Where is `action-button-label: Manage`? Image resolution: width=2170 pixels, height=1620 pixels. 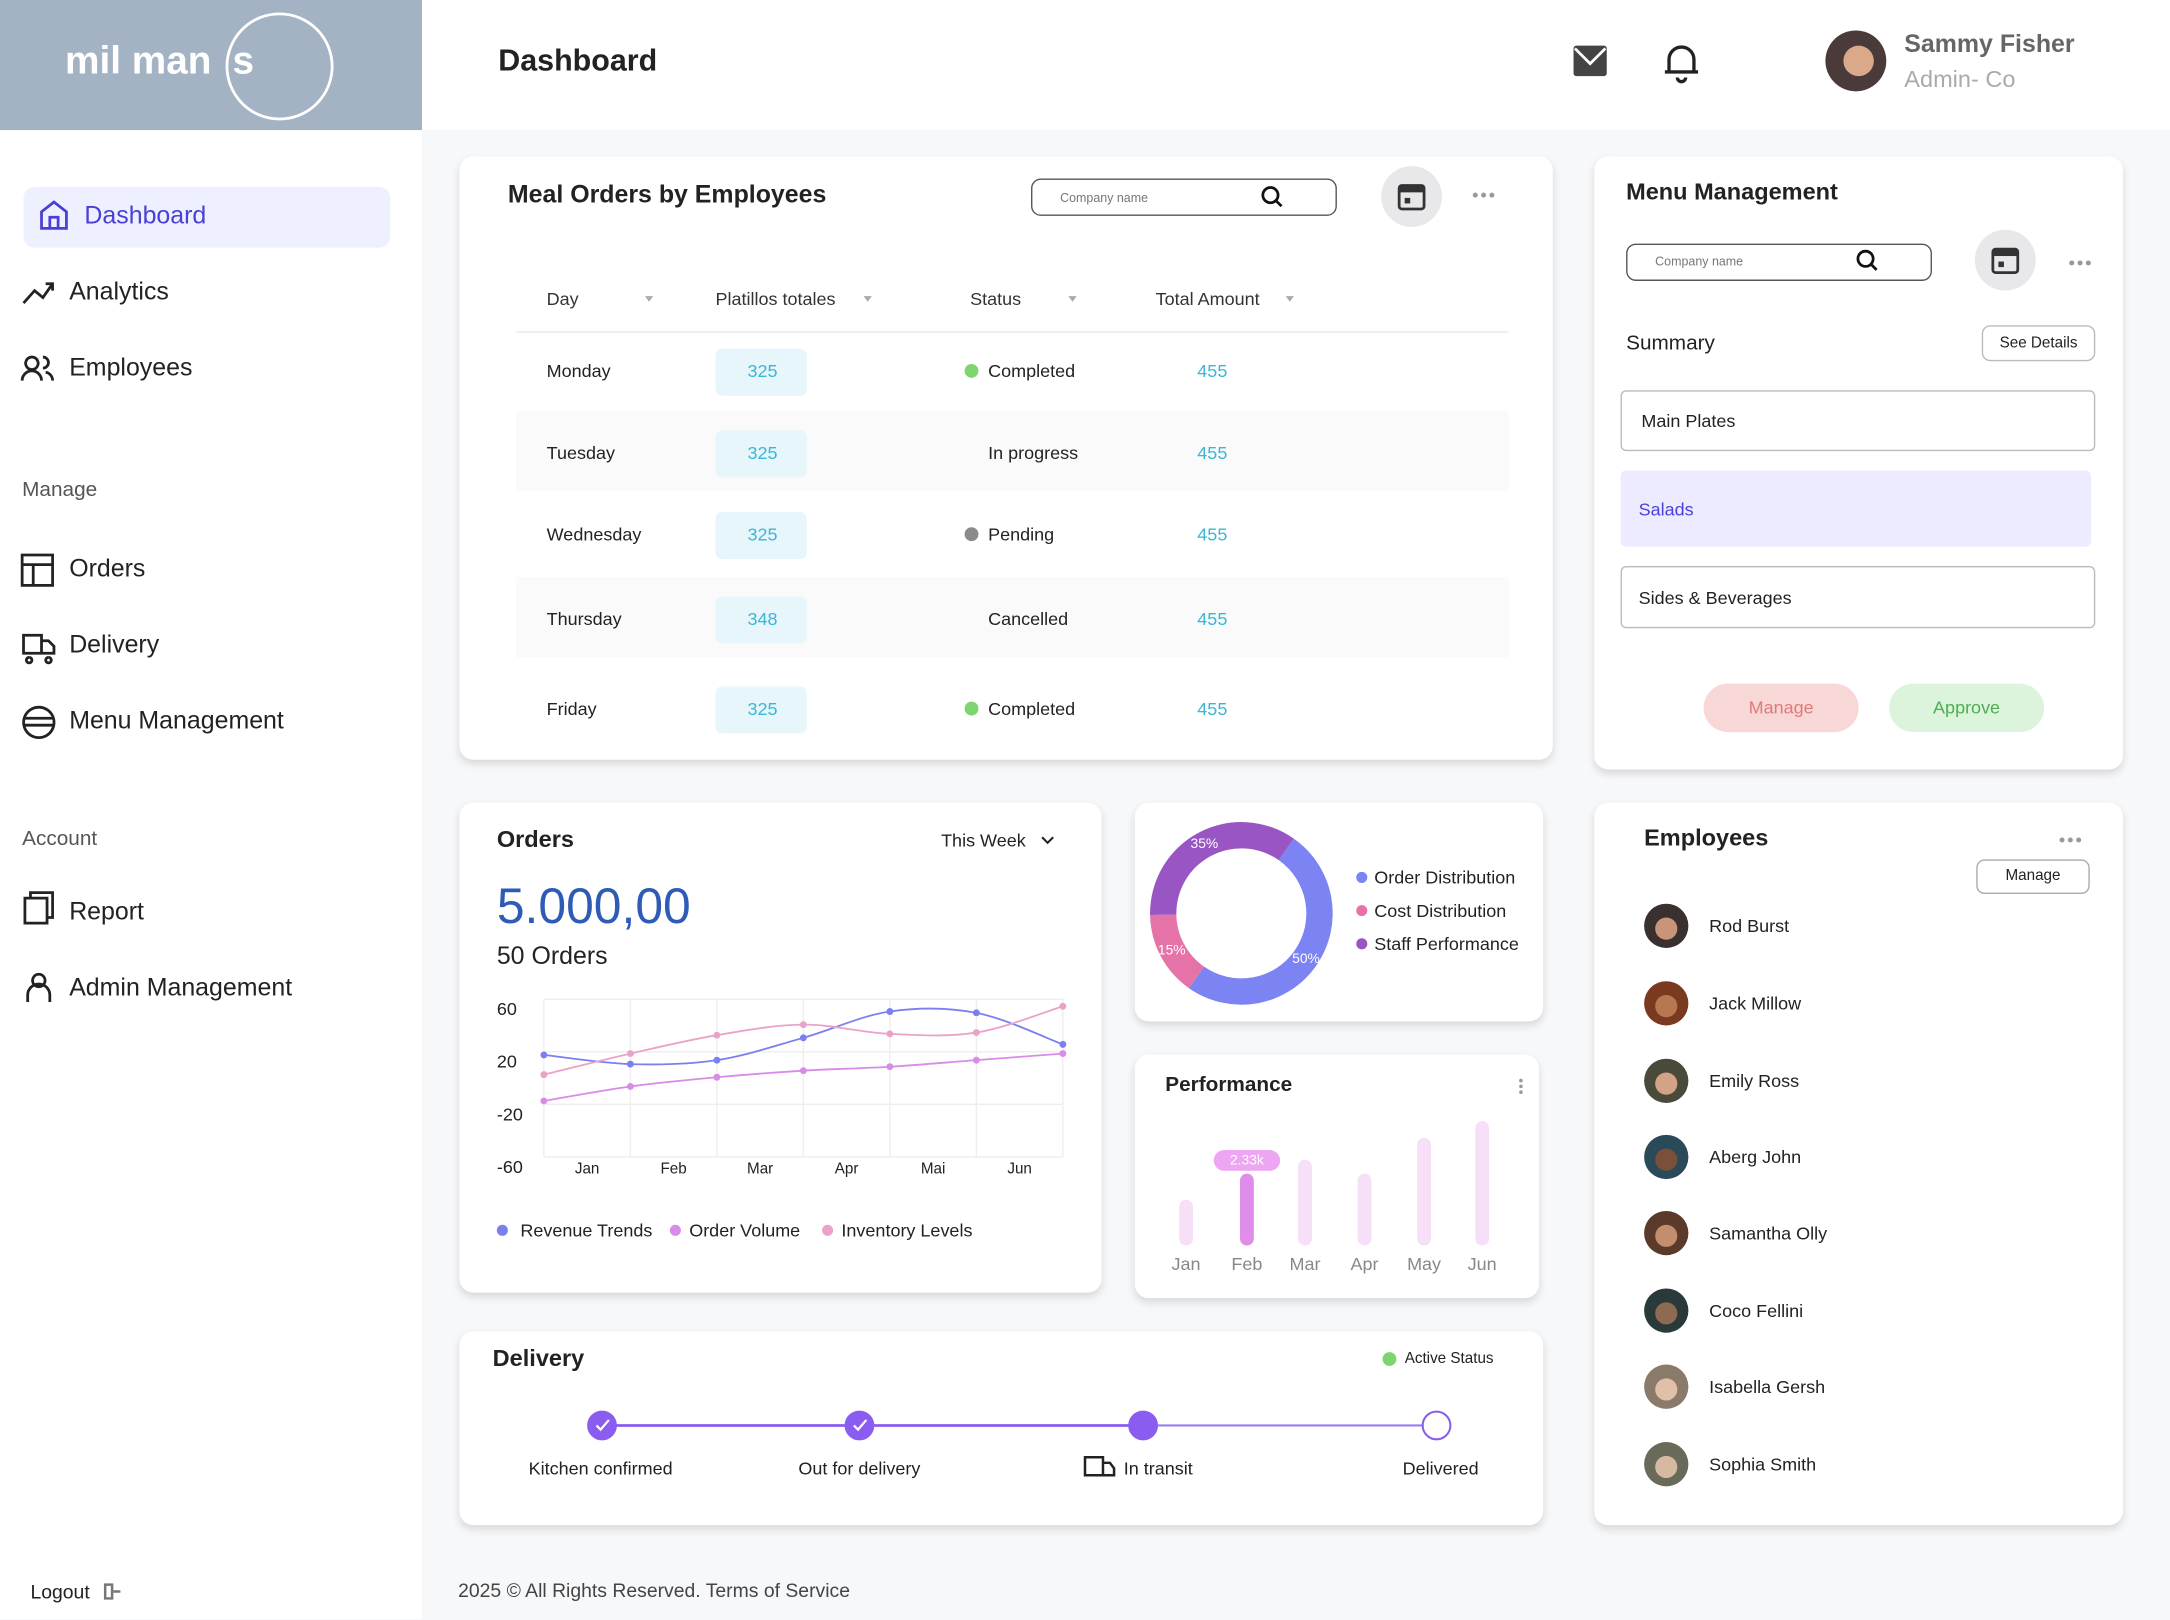 action-button-label: Manage is located at coordinates (1781, 707).